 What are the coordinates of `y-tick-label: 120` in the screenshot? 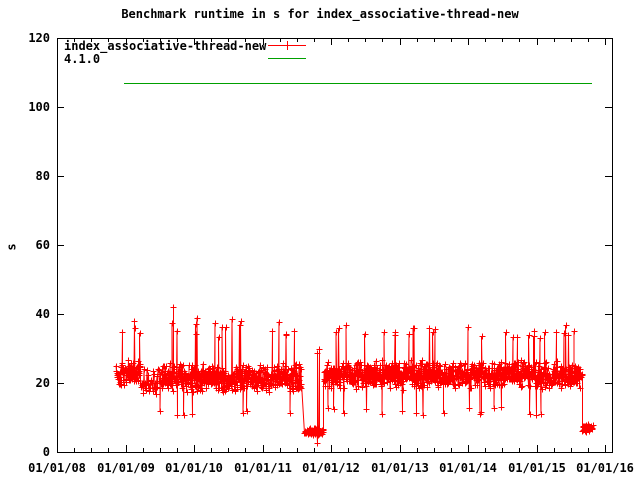 It's located at (39, 38).